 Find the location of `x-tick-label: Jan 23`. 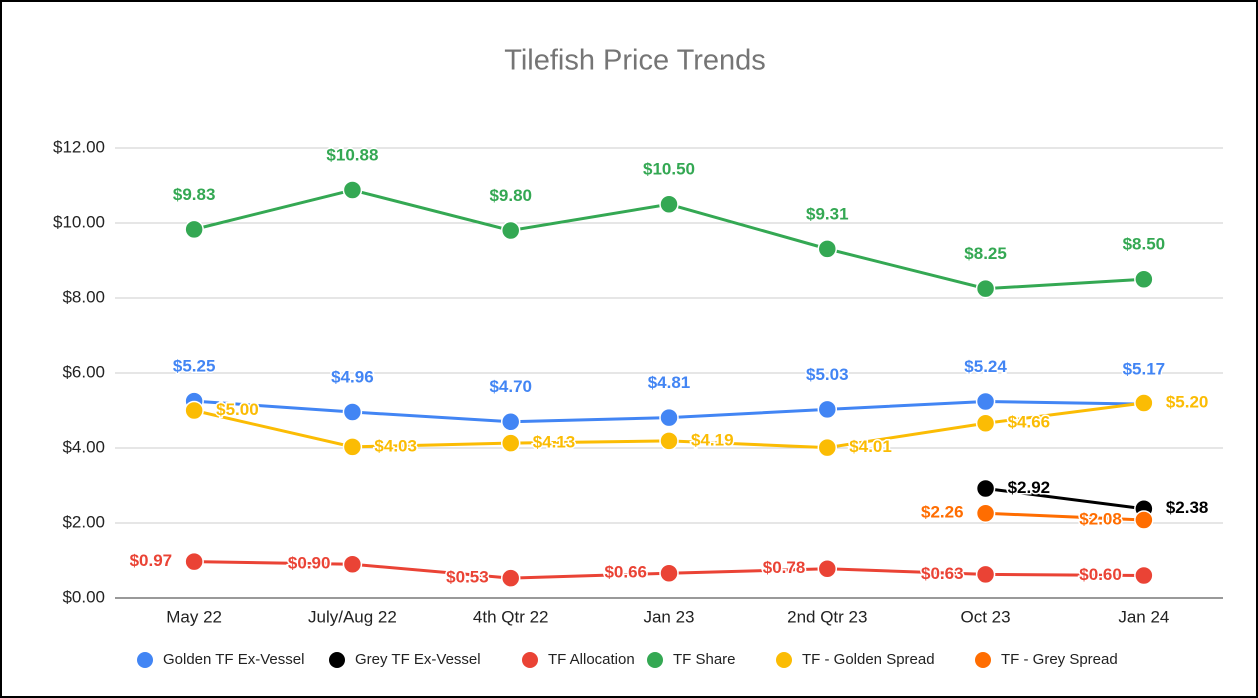

x-tick-label: Jan 23 is located at coordinates (668, 616).